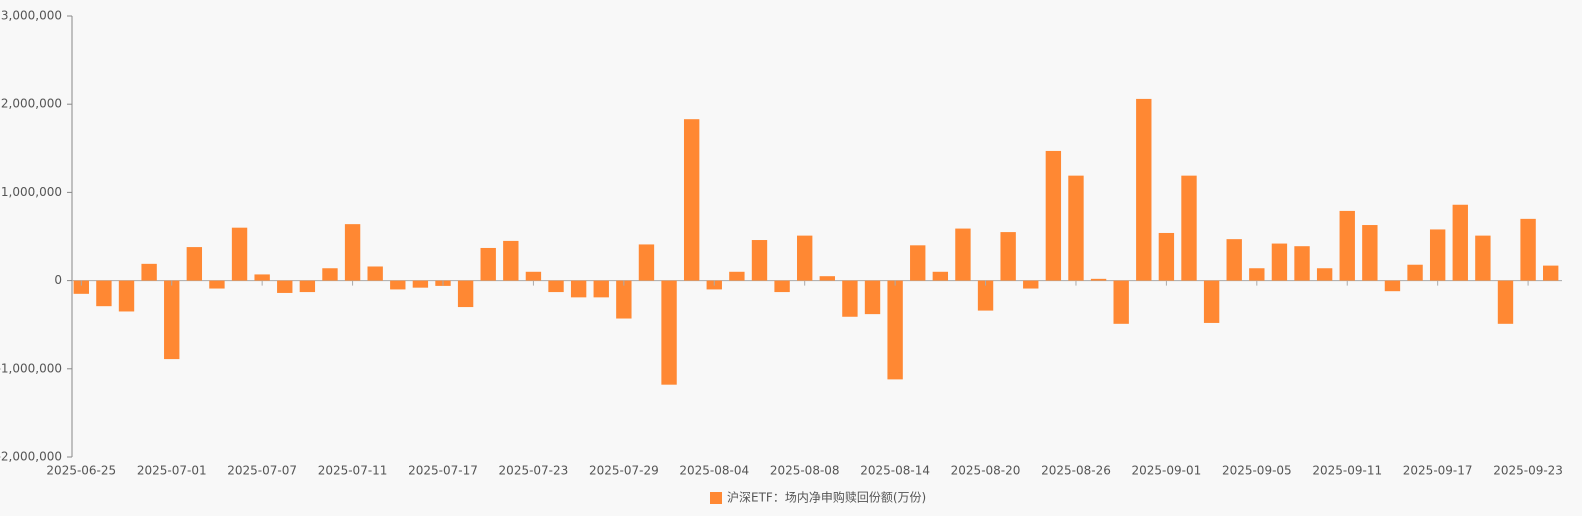 The width and height of the screenshot is (1582, 516). I want to click on x-tick-label: 2025-09-23, so click(1528, 471).